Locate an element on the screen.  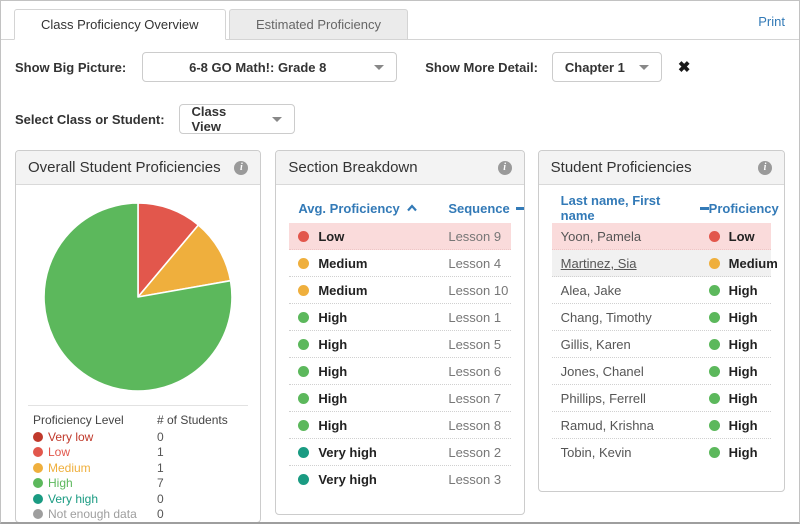
tab-estimated-proficiency: Estimated Proficiency is located at coordinates (318, 24).